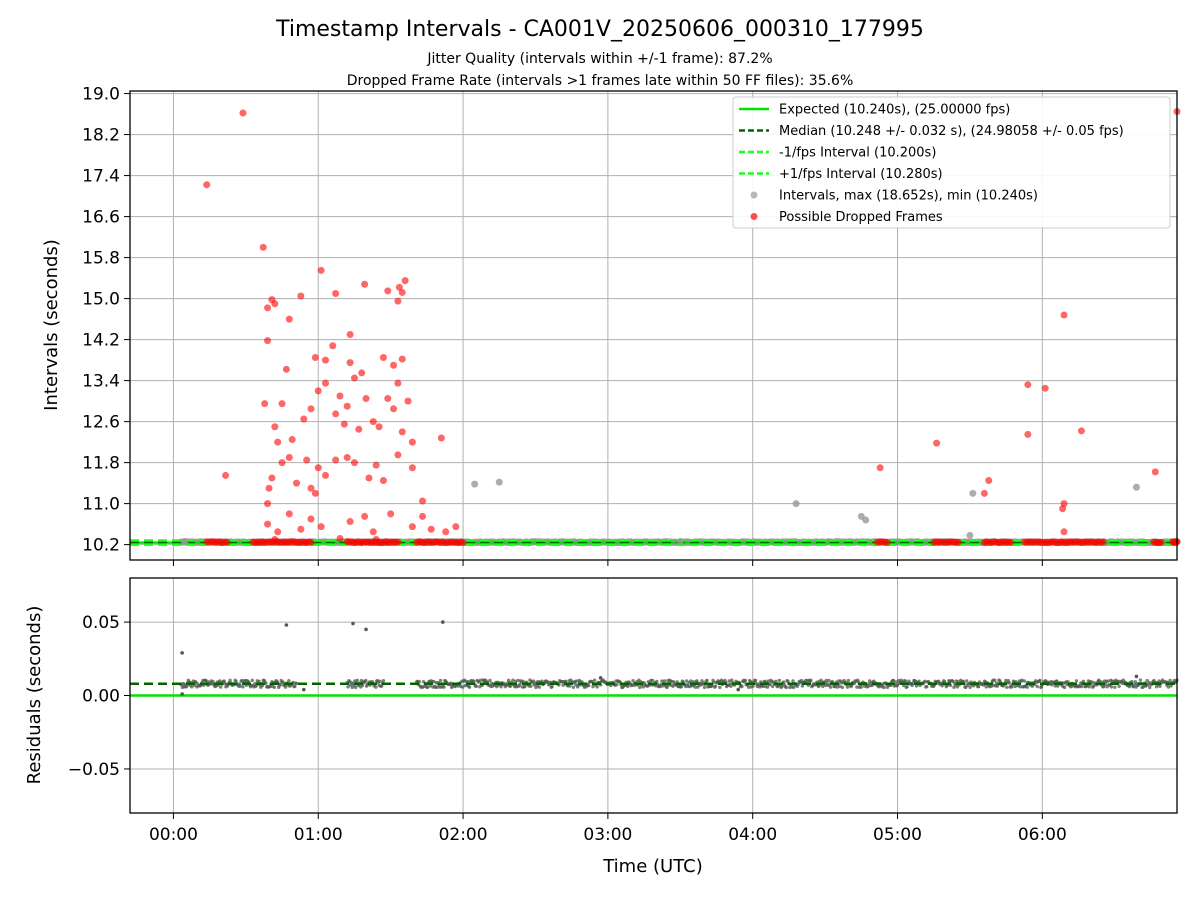 The width and height of the screenshot is (1200, 900). I want to click on top-y-tick-label-0: 10.2, so click(101, 546).